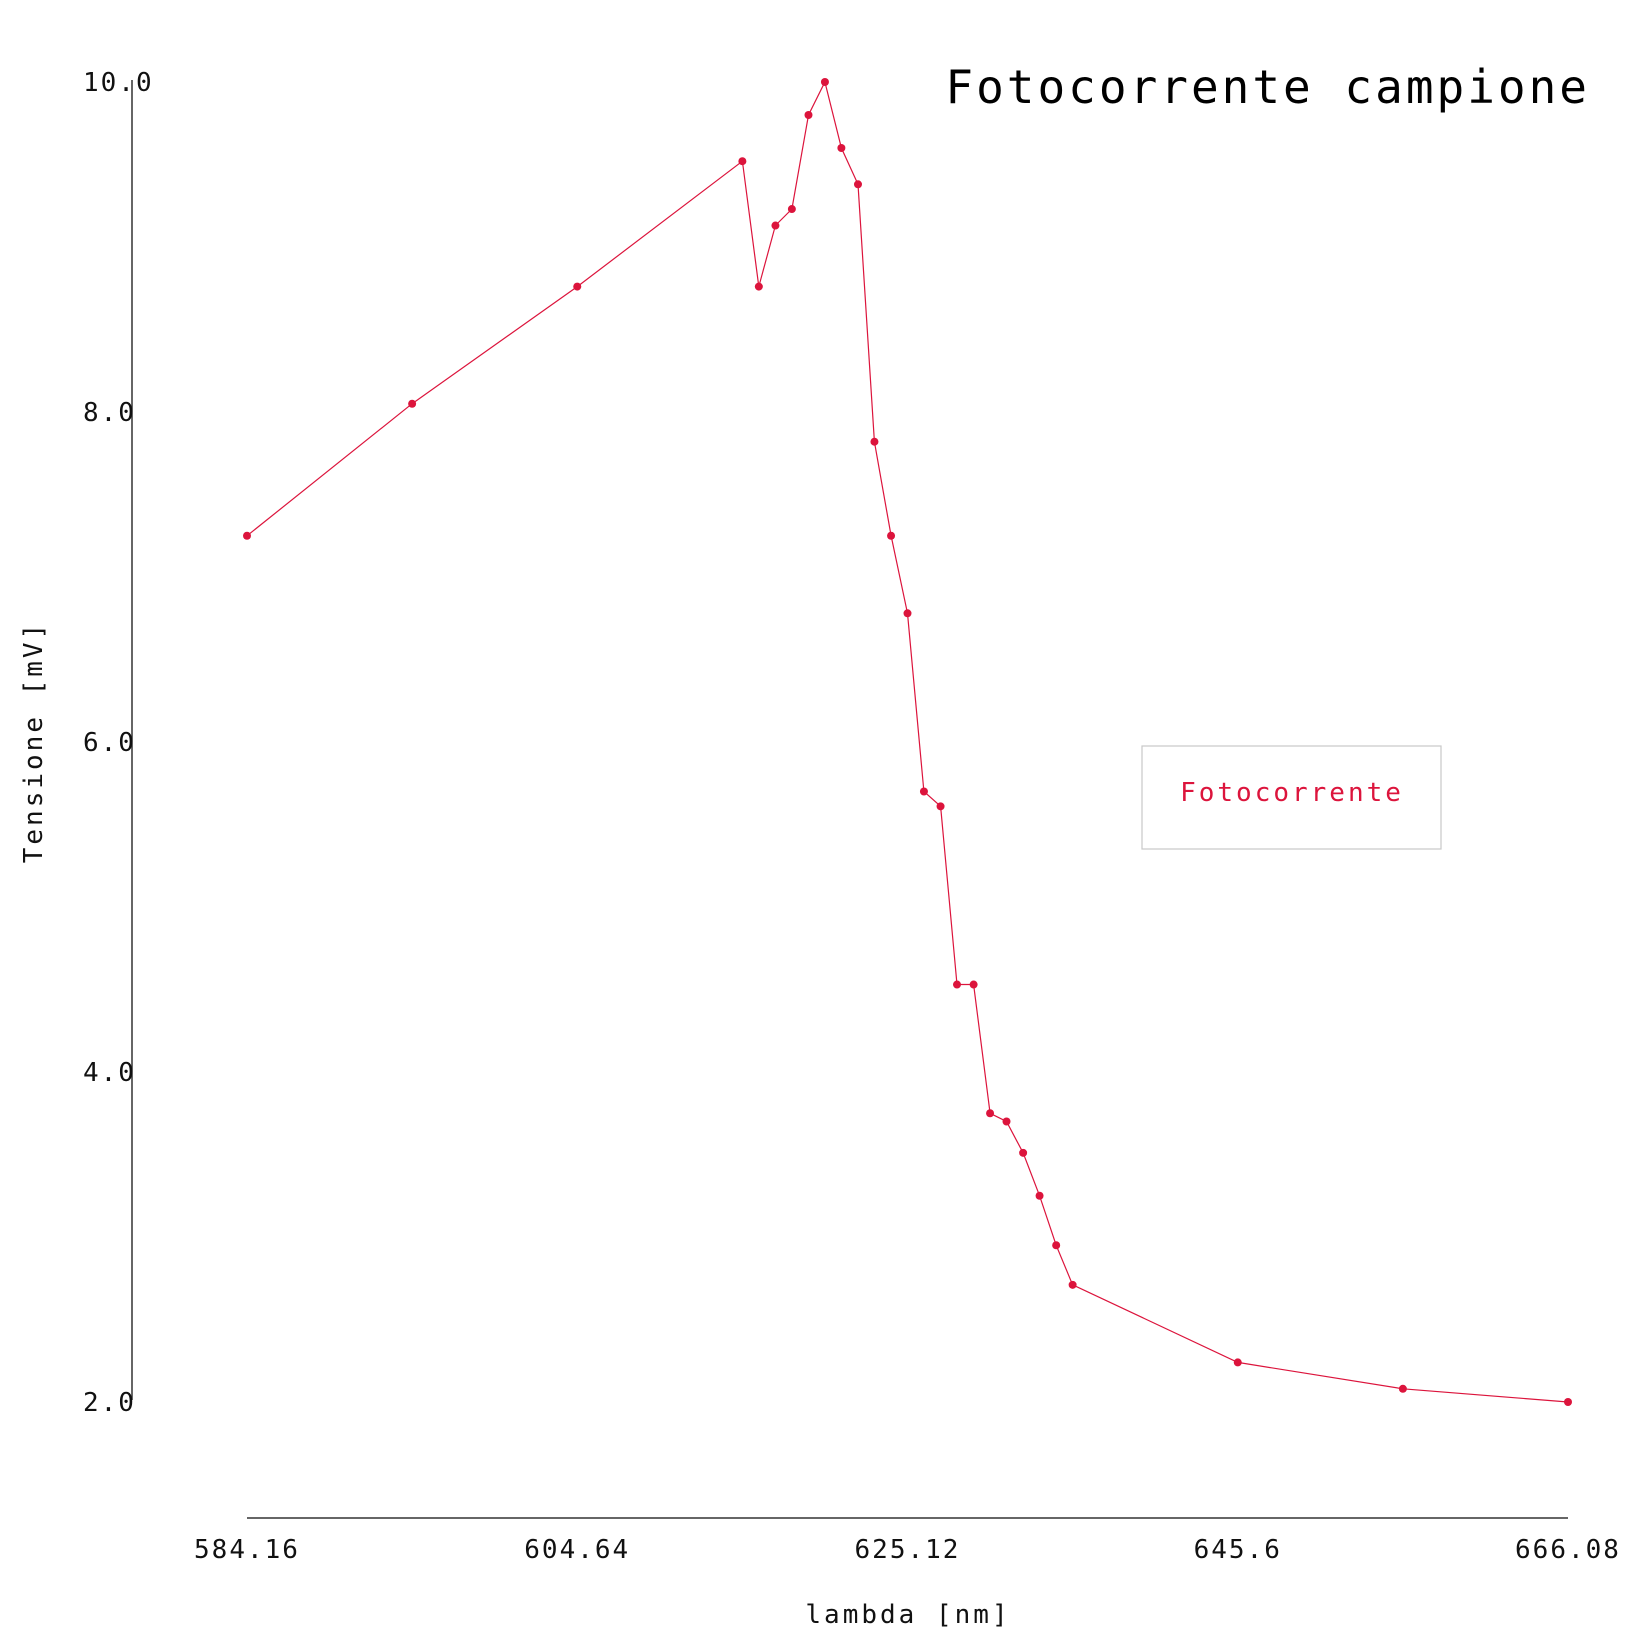 The width and height of the screenshot is (1650, 1650). Describe the element at coordinates (1267, 87) in the screenshot. I see `chart-title: Fotocorrente campione` at that location.